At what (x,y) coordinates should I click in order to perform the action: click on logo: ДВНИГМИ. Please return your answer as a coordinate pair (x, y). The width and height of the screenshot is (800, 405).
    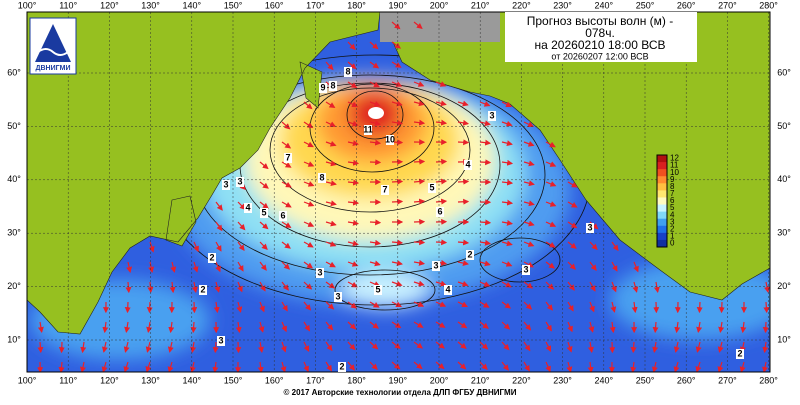
    Looking at the image, I should click on (53, 46).